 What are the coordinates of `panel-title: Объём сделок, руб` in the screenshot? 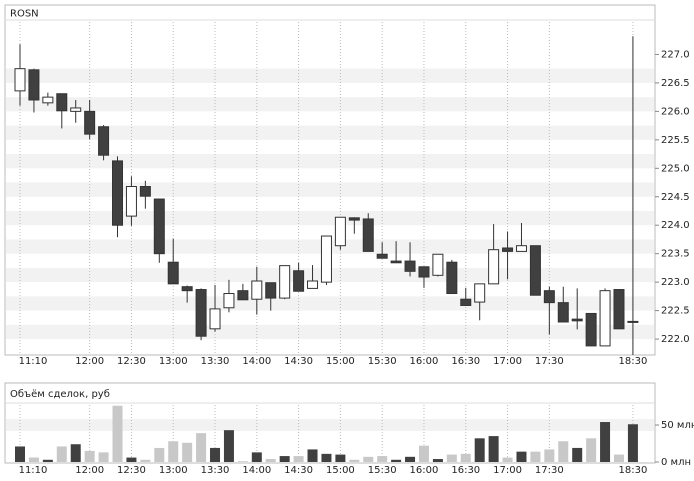 It's located at (60, 394).